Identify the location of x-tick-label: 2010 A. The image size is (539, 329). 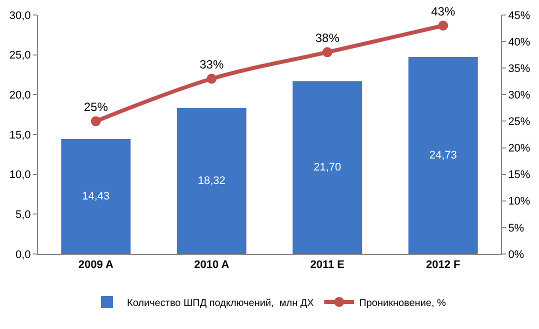
(212, 265).